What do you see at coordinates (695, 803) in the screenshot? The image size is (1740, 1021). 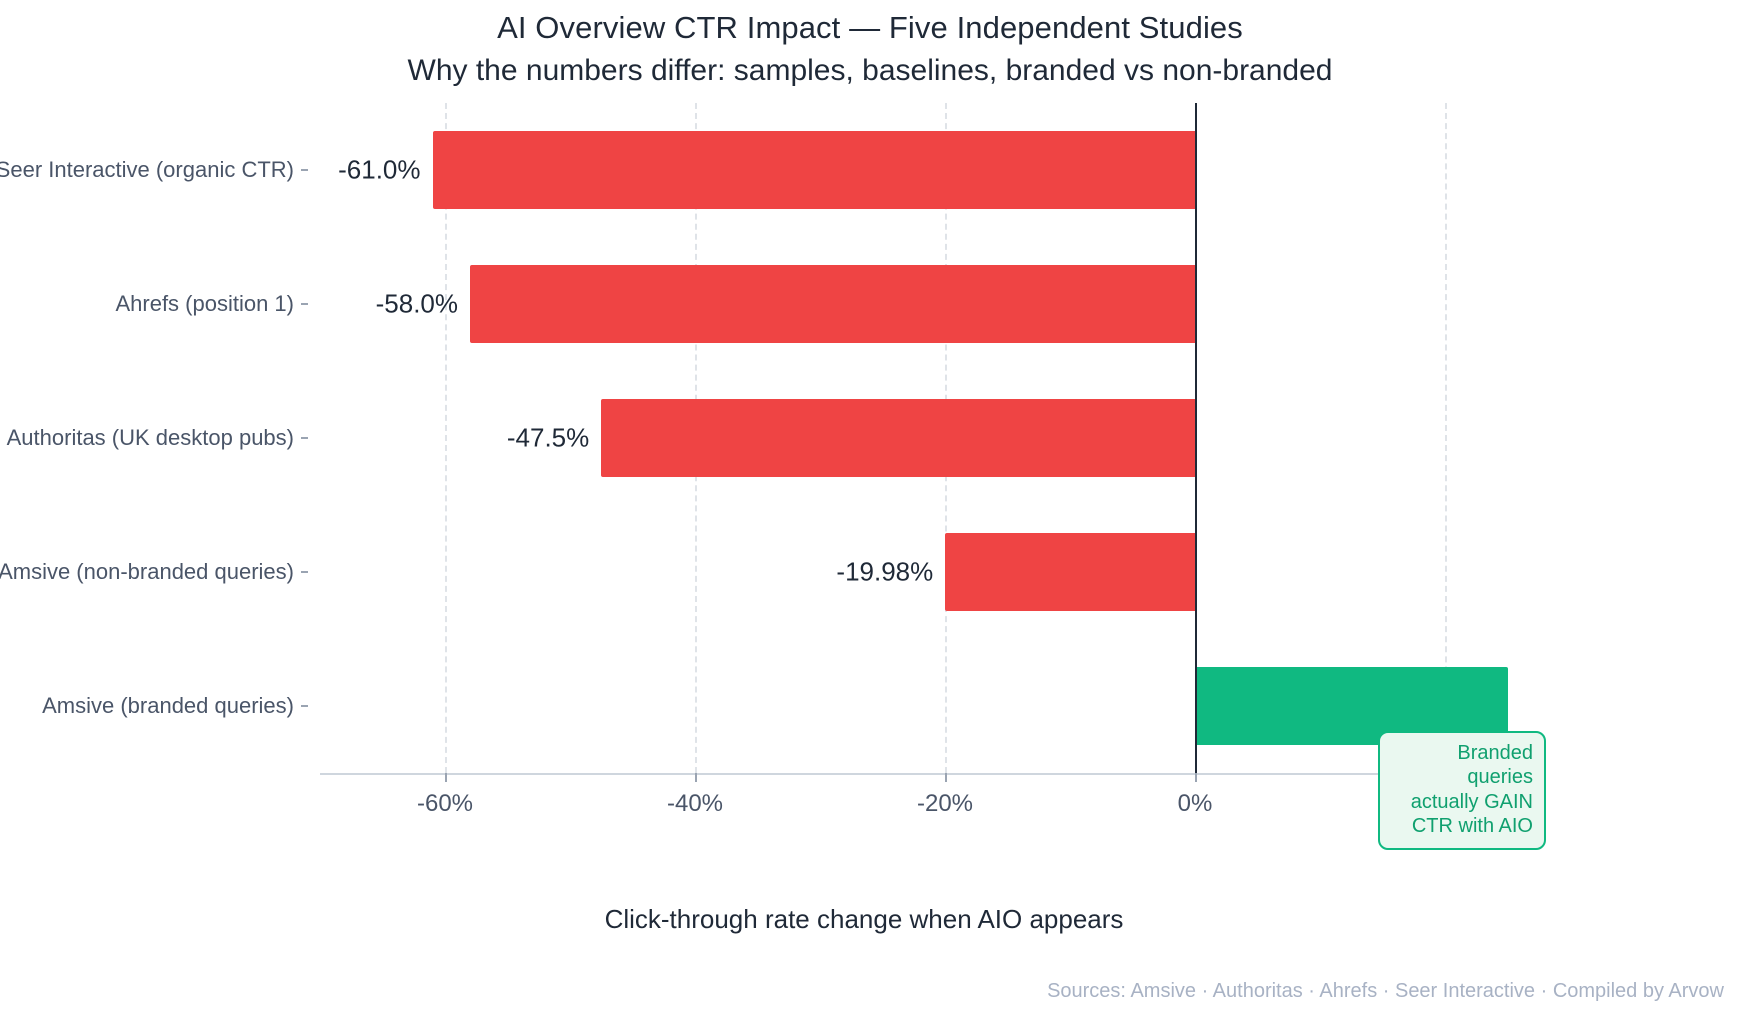 I see `x-axis-tick-label: -40%` at bounding box center [695, 803].